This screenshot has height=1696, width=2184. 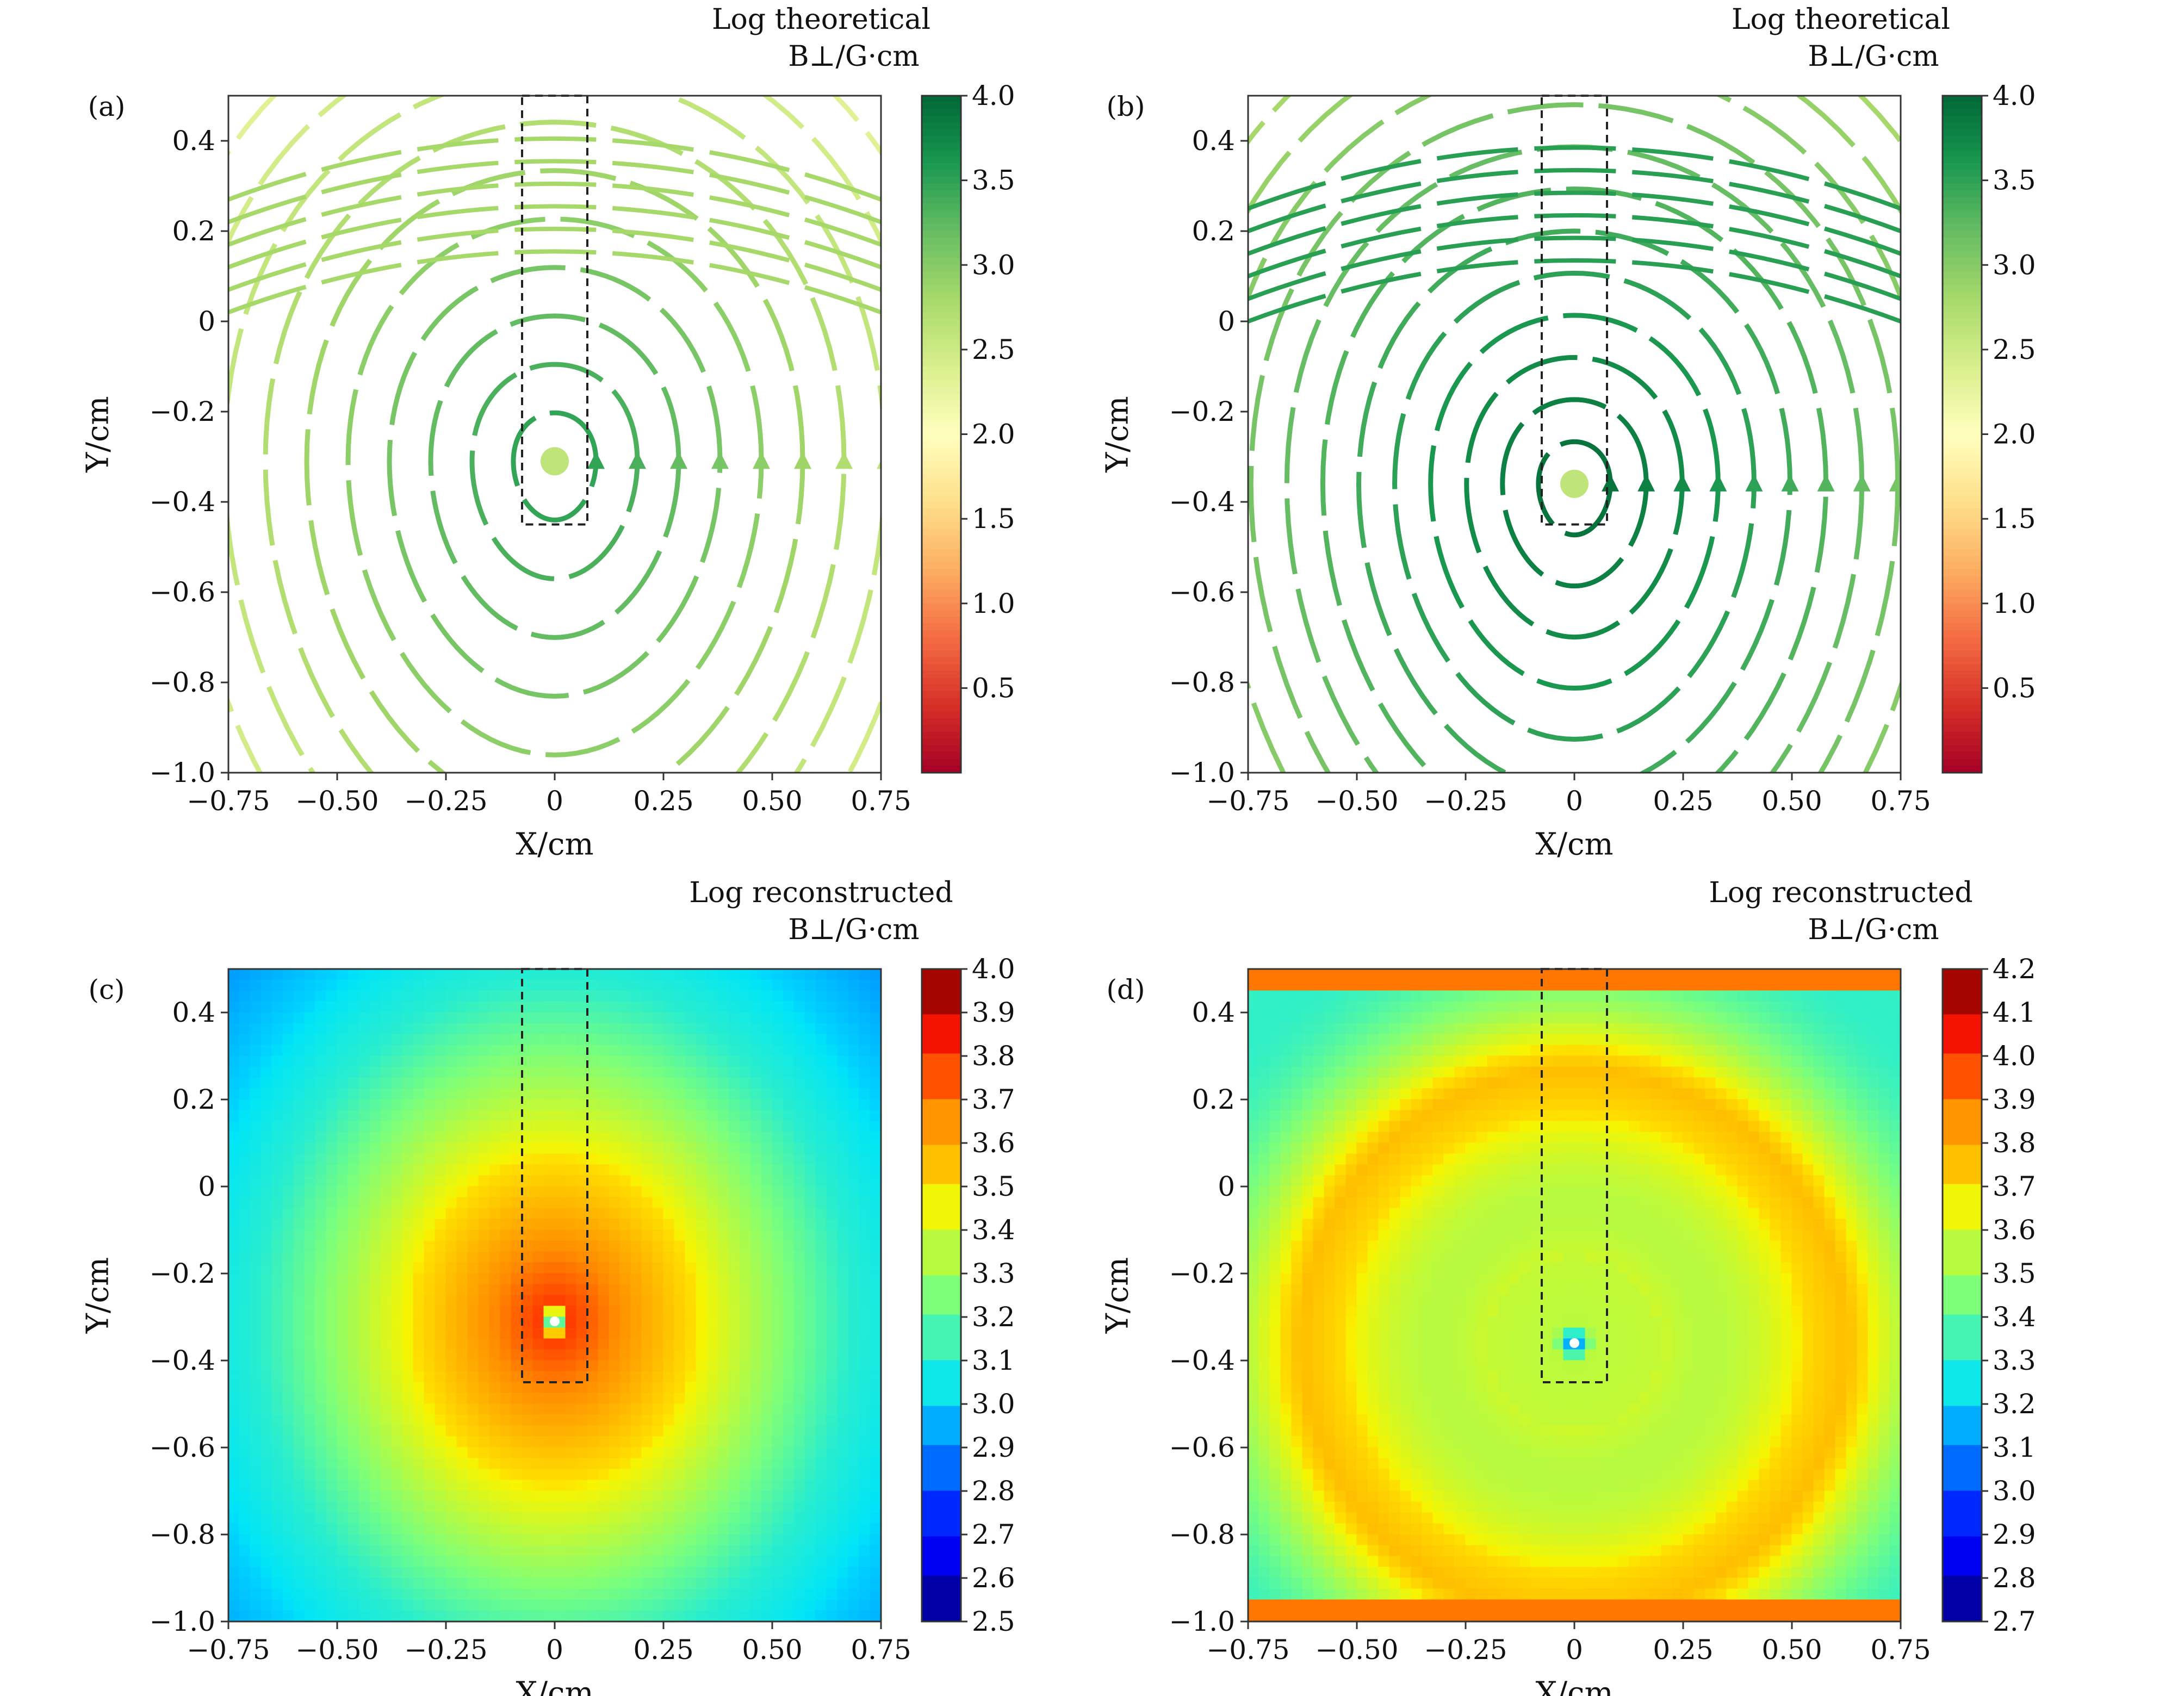 I want to click on x-tick-label: −0.25, so click(x=445, y=1650).